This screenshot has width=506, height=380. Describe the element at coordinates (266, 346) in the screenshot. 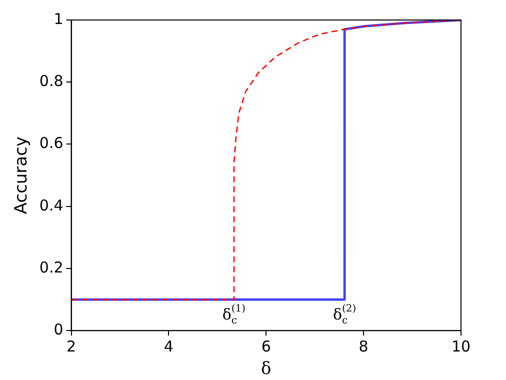

I see `x-tick-label: 6` at that location.